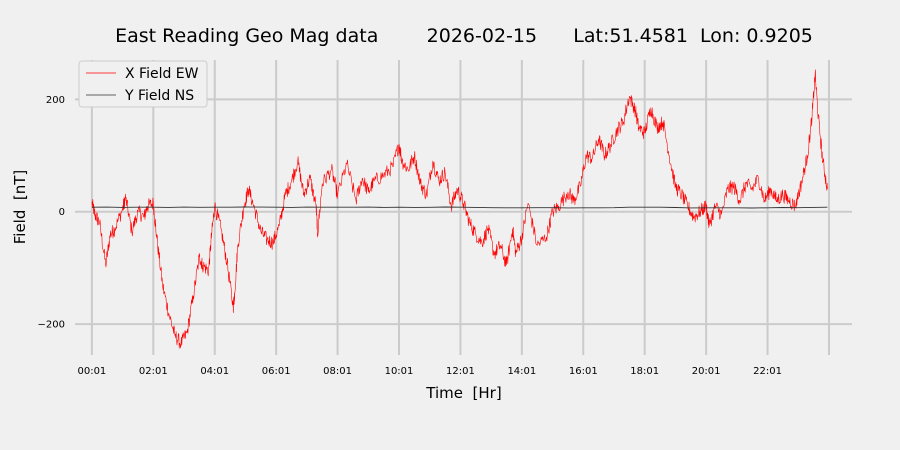 This screenshot has height=450, width=900. I want to click on x-tick-label: 00:01, so click(91, 371).